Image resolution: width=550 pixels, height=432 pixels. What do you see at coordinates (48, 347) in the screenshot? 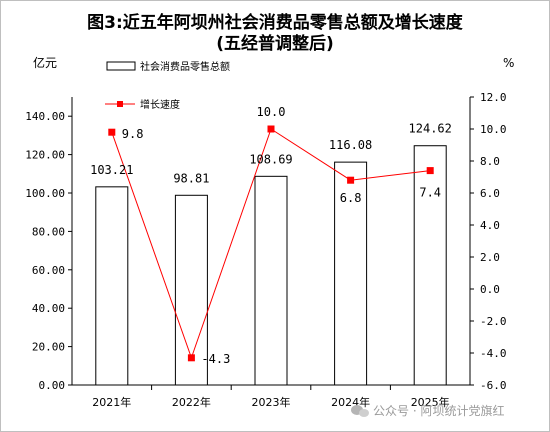
I see `left-tick-label: 20.00` at bounding box center [48, 347].